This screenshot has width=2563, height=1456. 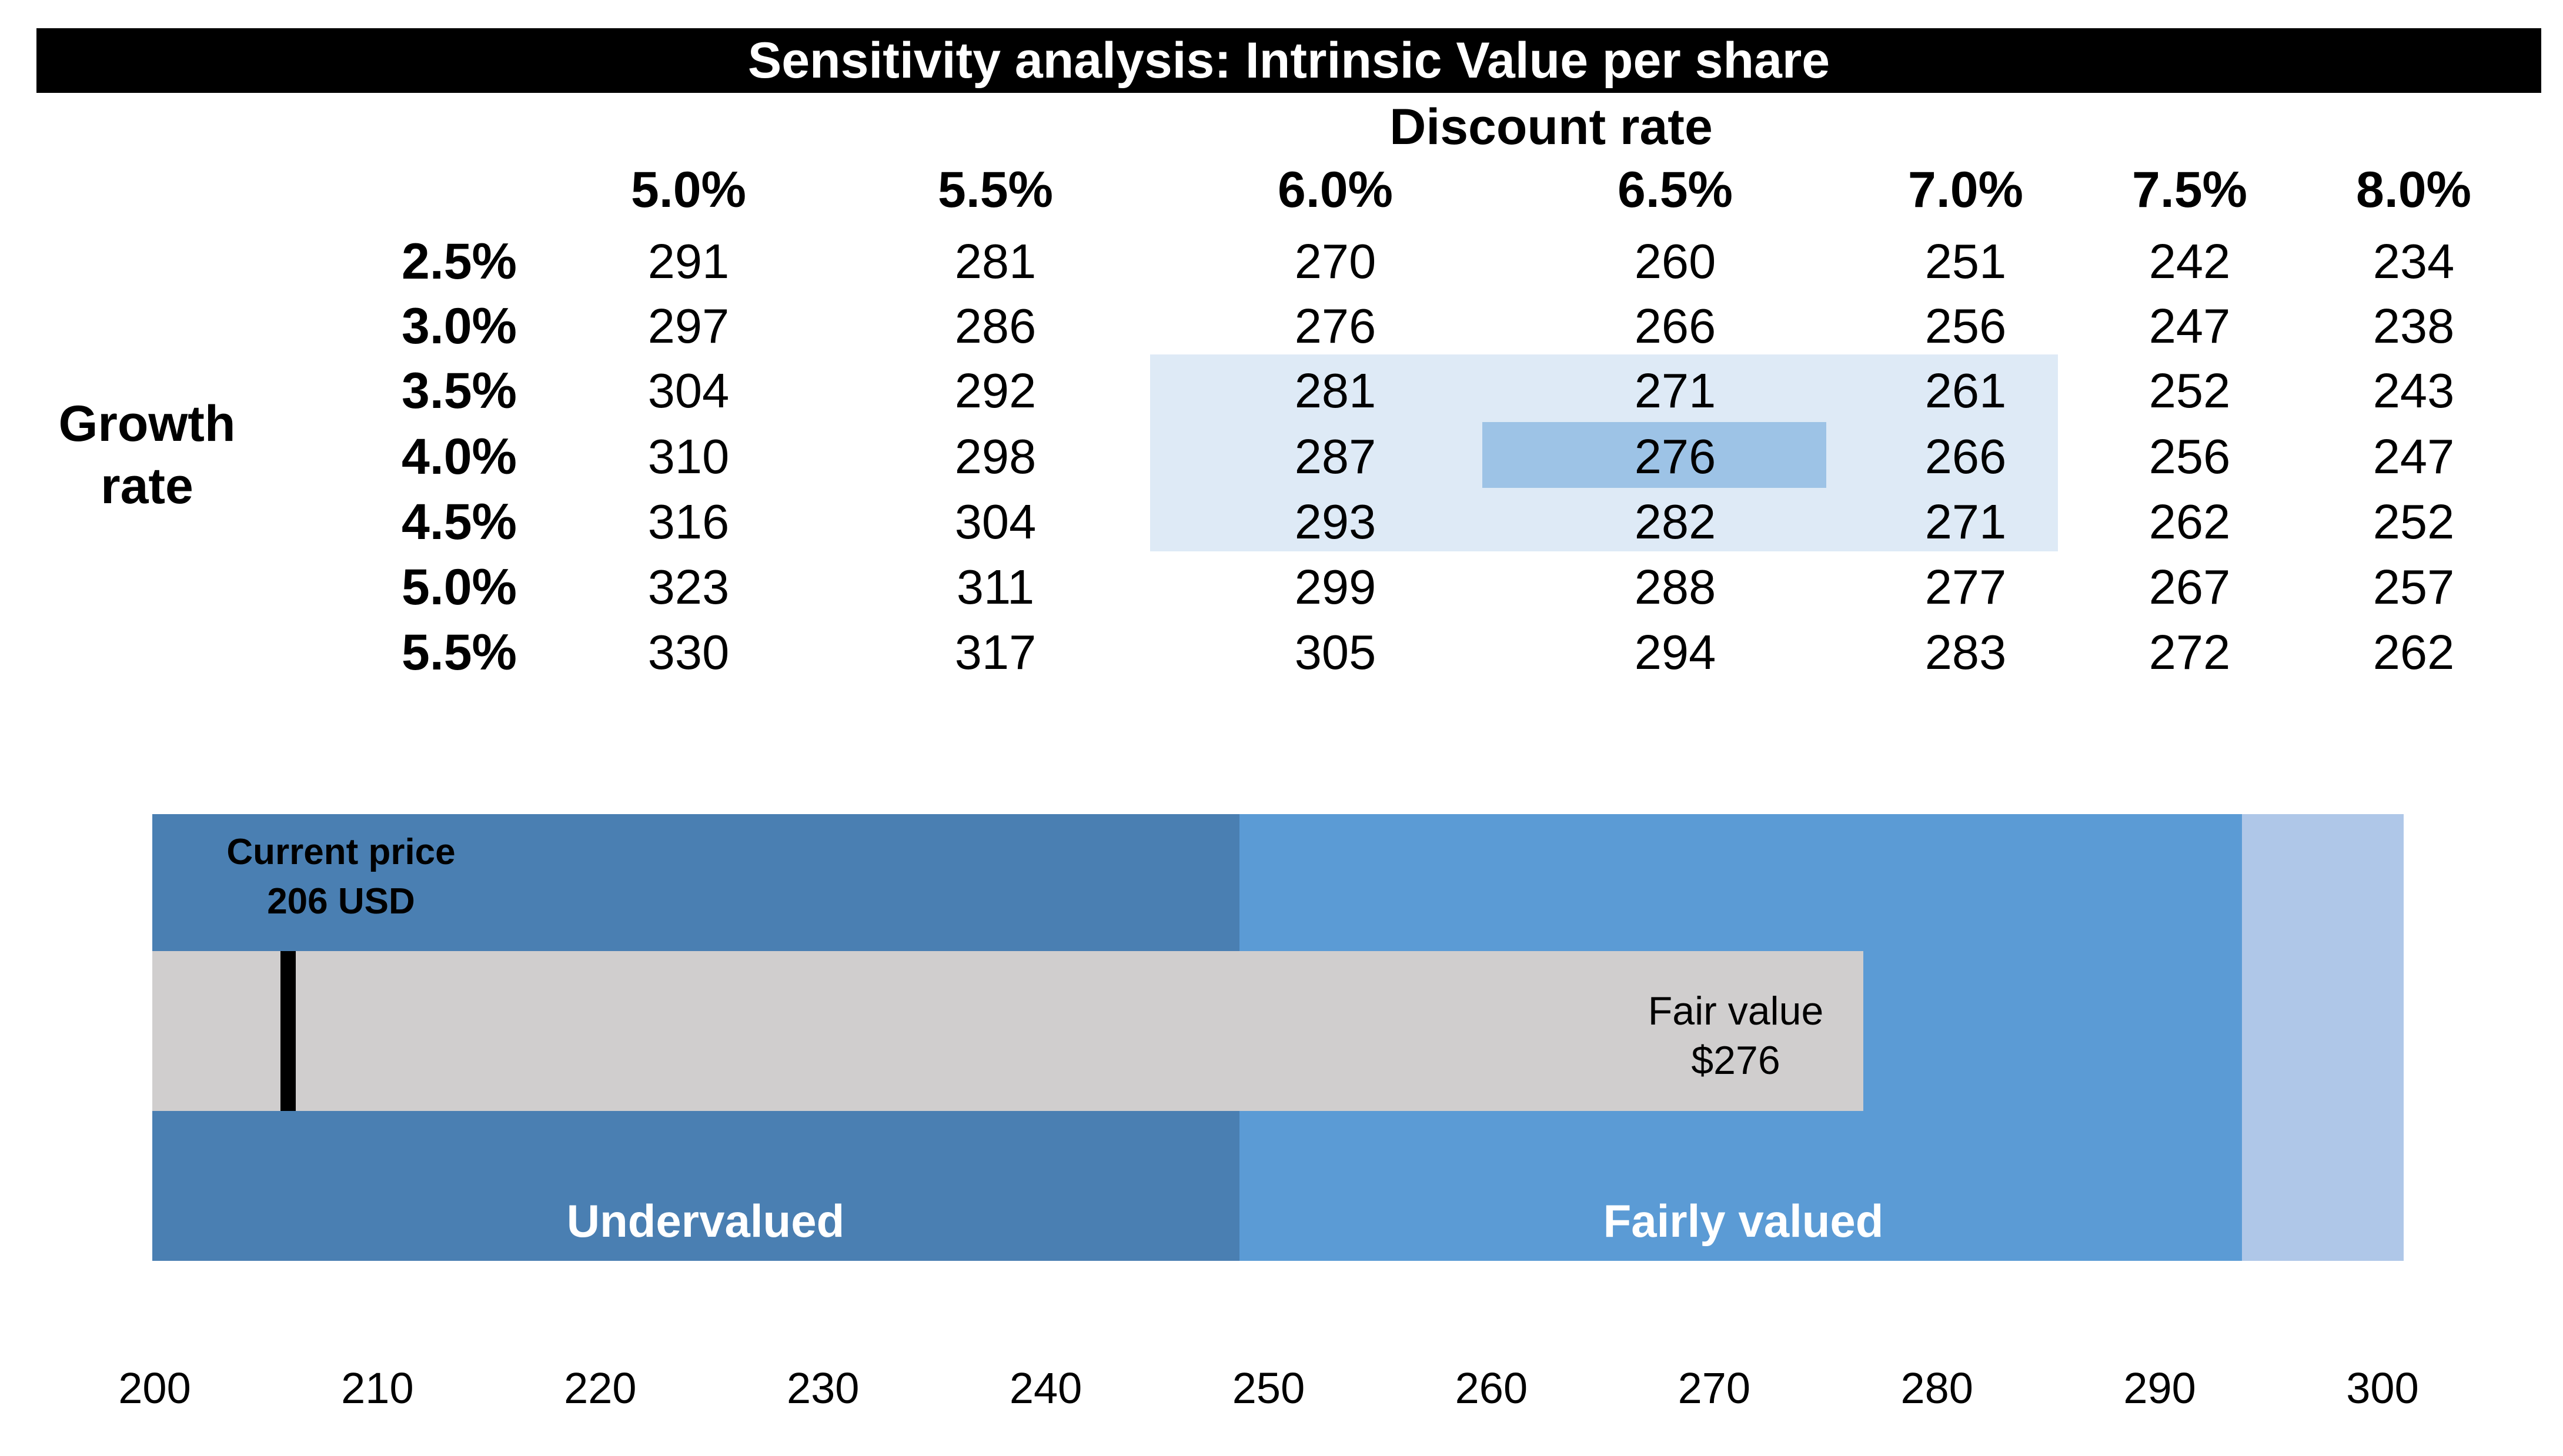 I want to click on fair-value-label-line1: Fair value, so click(x=1736, y=1011).